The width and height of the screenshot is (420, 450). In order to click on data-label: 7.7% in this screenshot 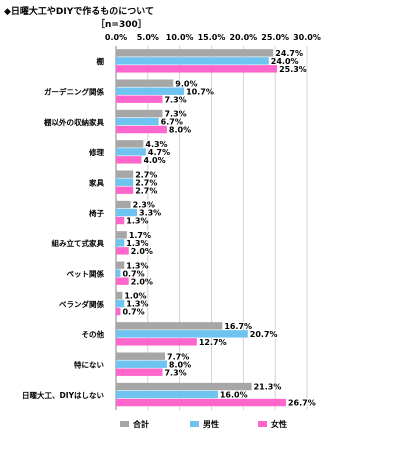, I will do `click(178, 356)`.